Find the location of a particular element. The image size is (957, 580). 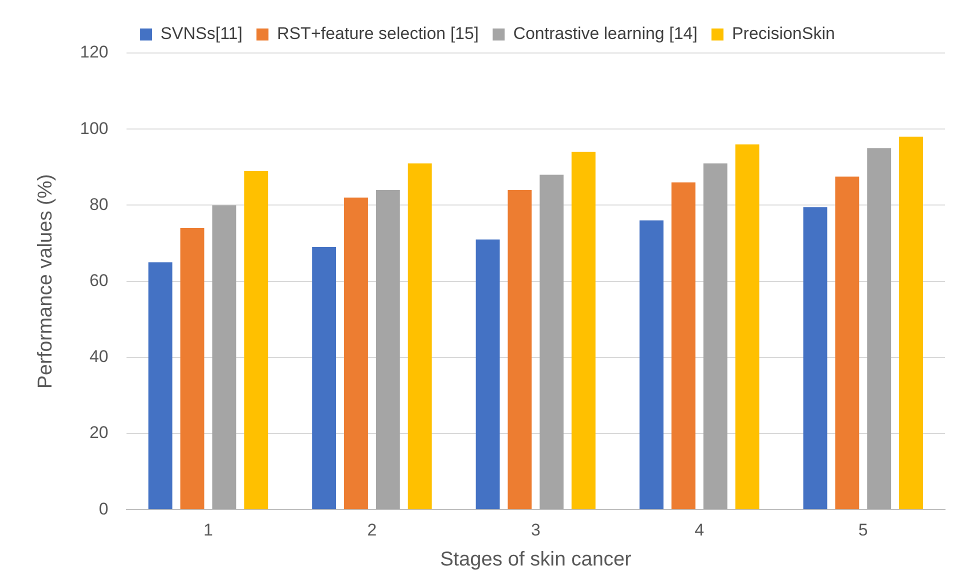

x-tick-label: 4 is located at coordinates (699, 530).